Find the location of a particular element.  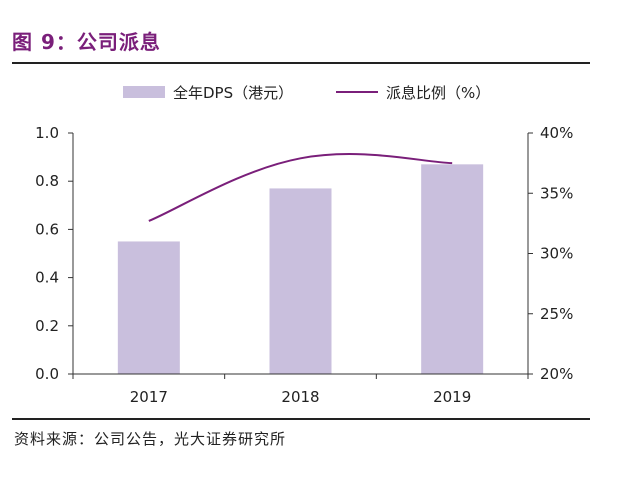

legend-line-label: 派息比例（%） is located at coordinates (438, 93).